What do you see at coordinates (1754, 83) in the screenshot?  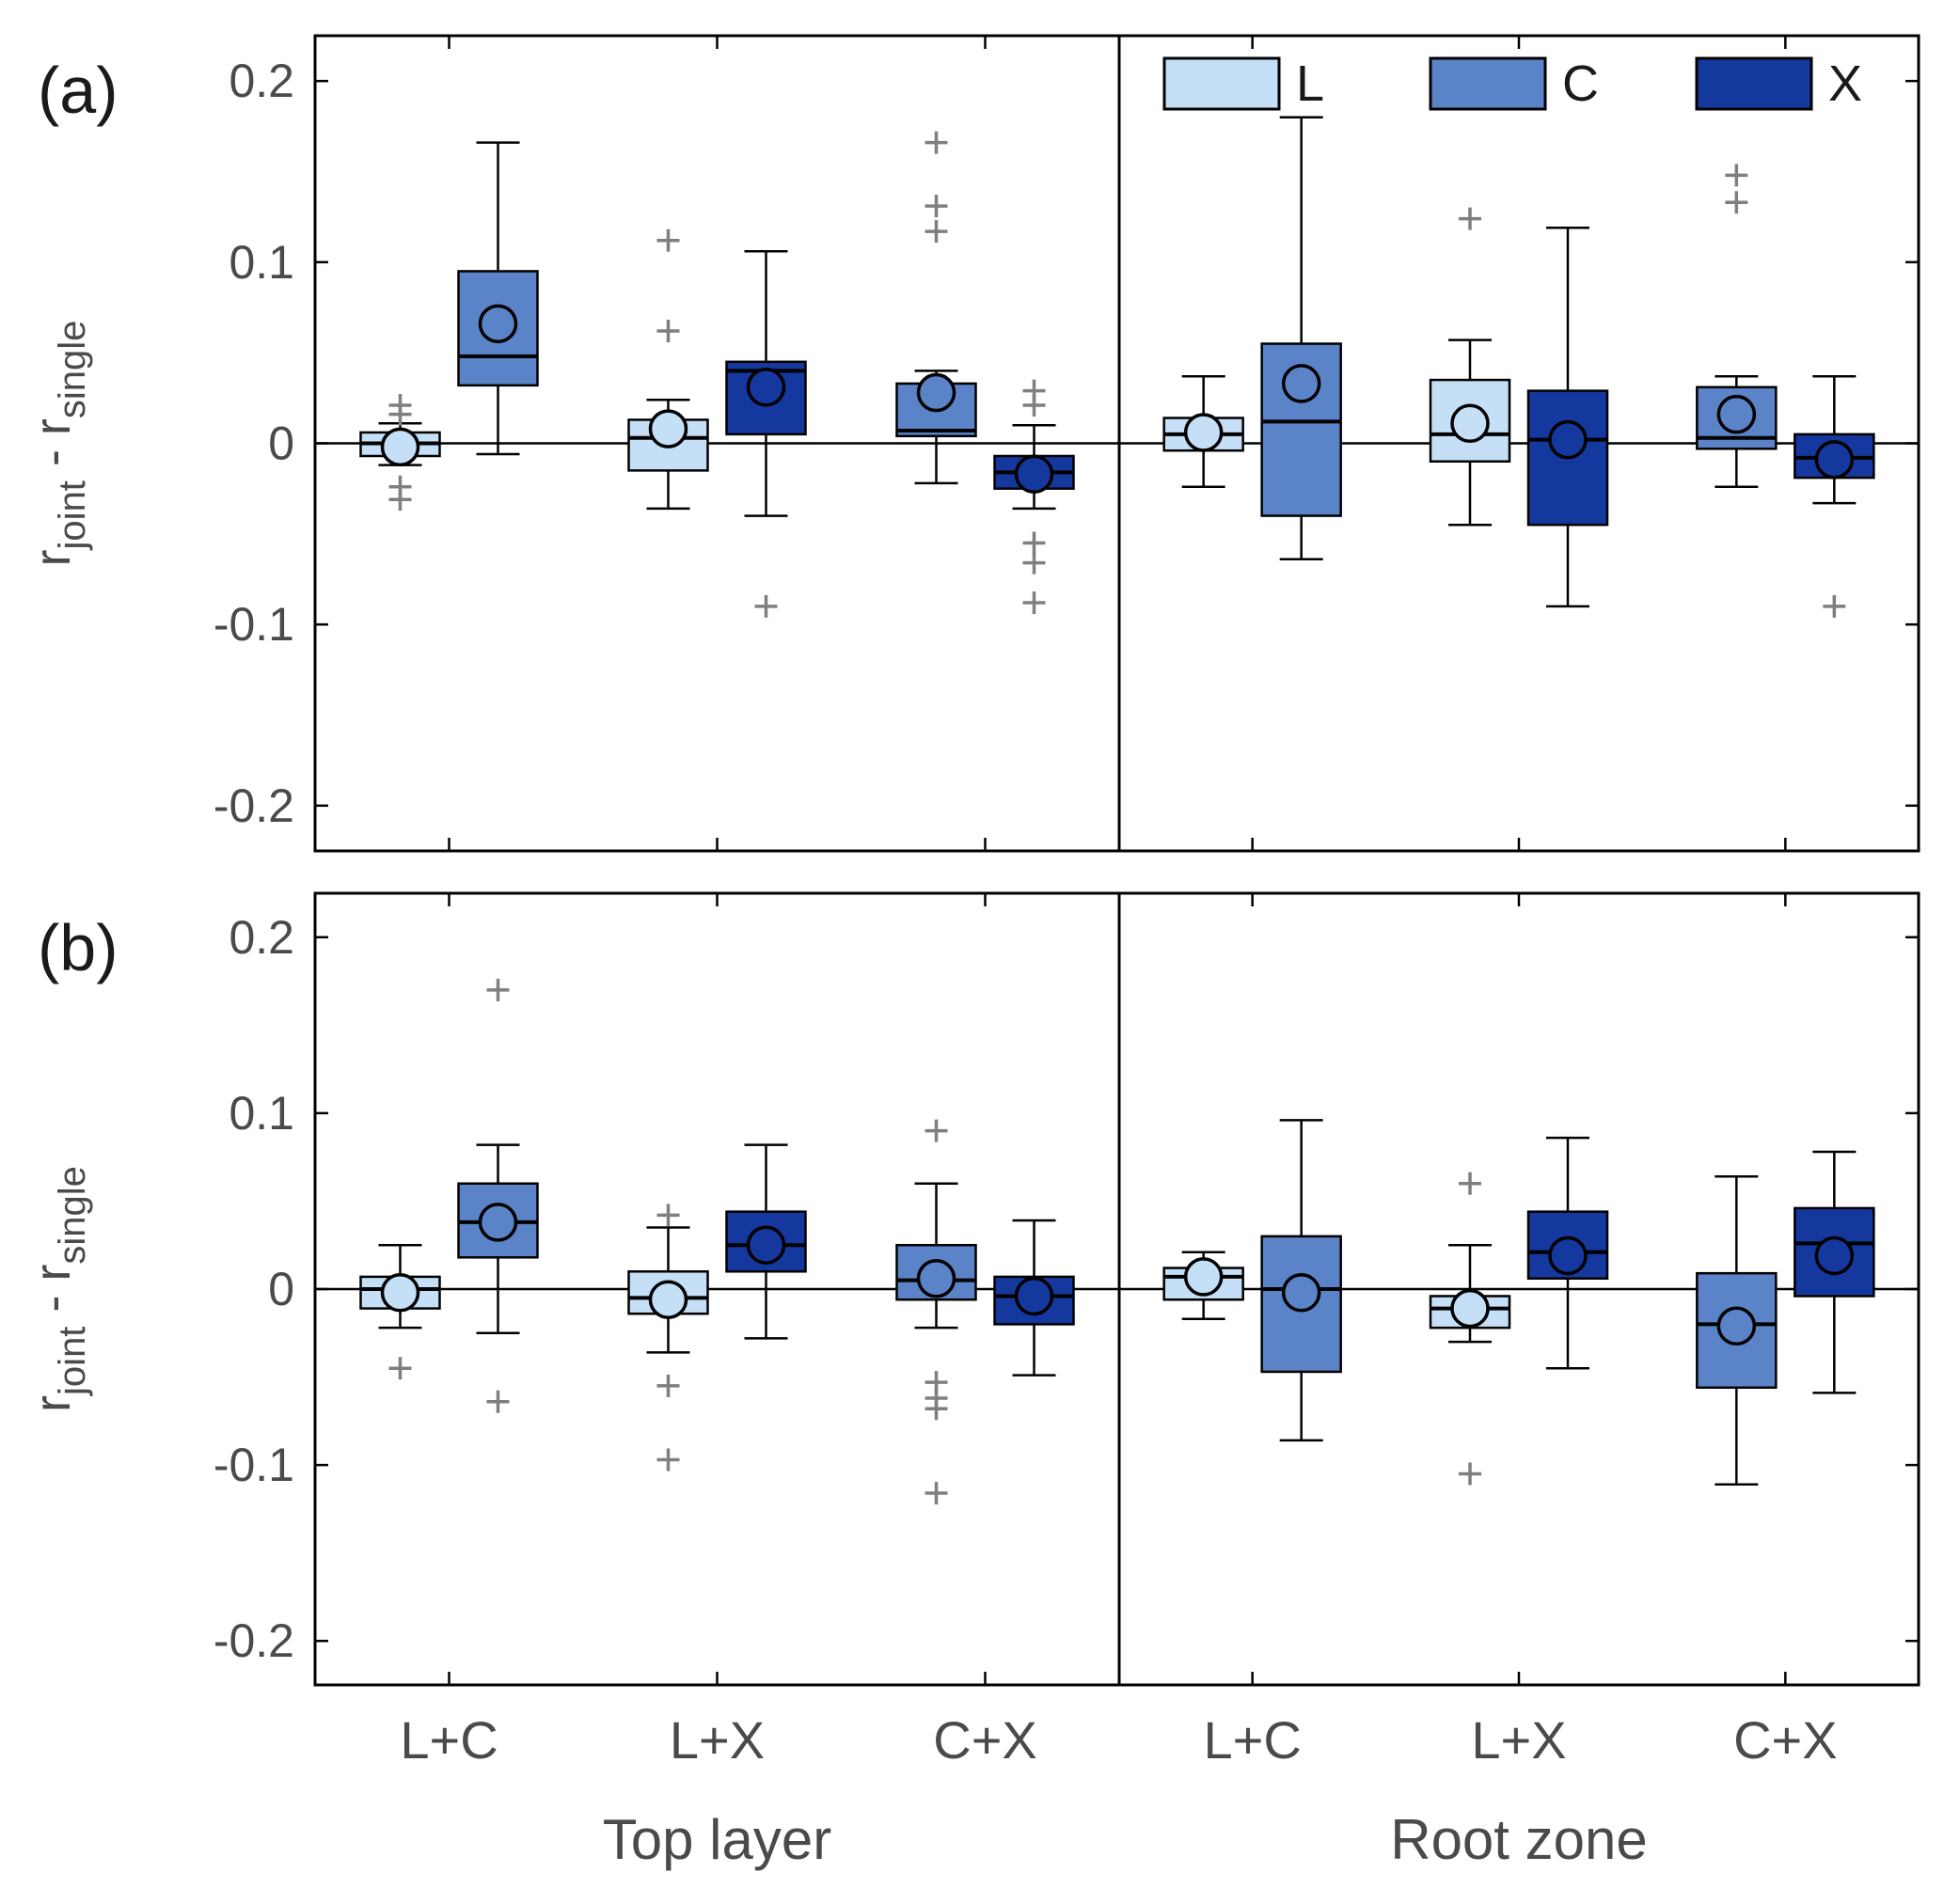 I see `legend-swatch-X` at bounding box center [1754, 83].